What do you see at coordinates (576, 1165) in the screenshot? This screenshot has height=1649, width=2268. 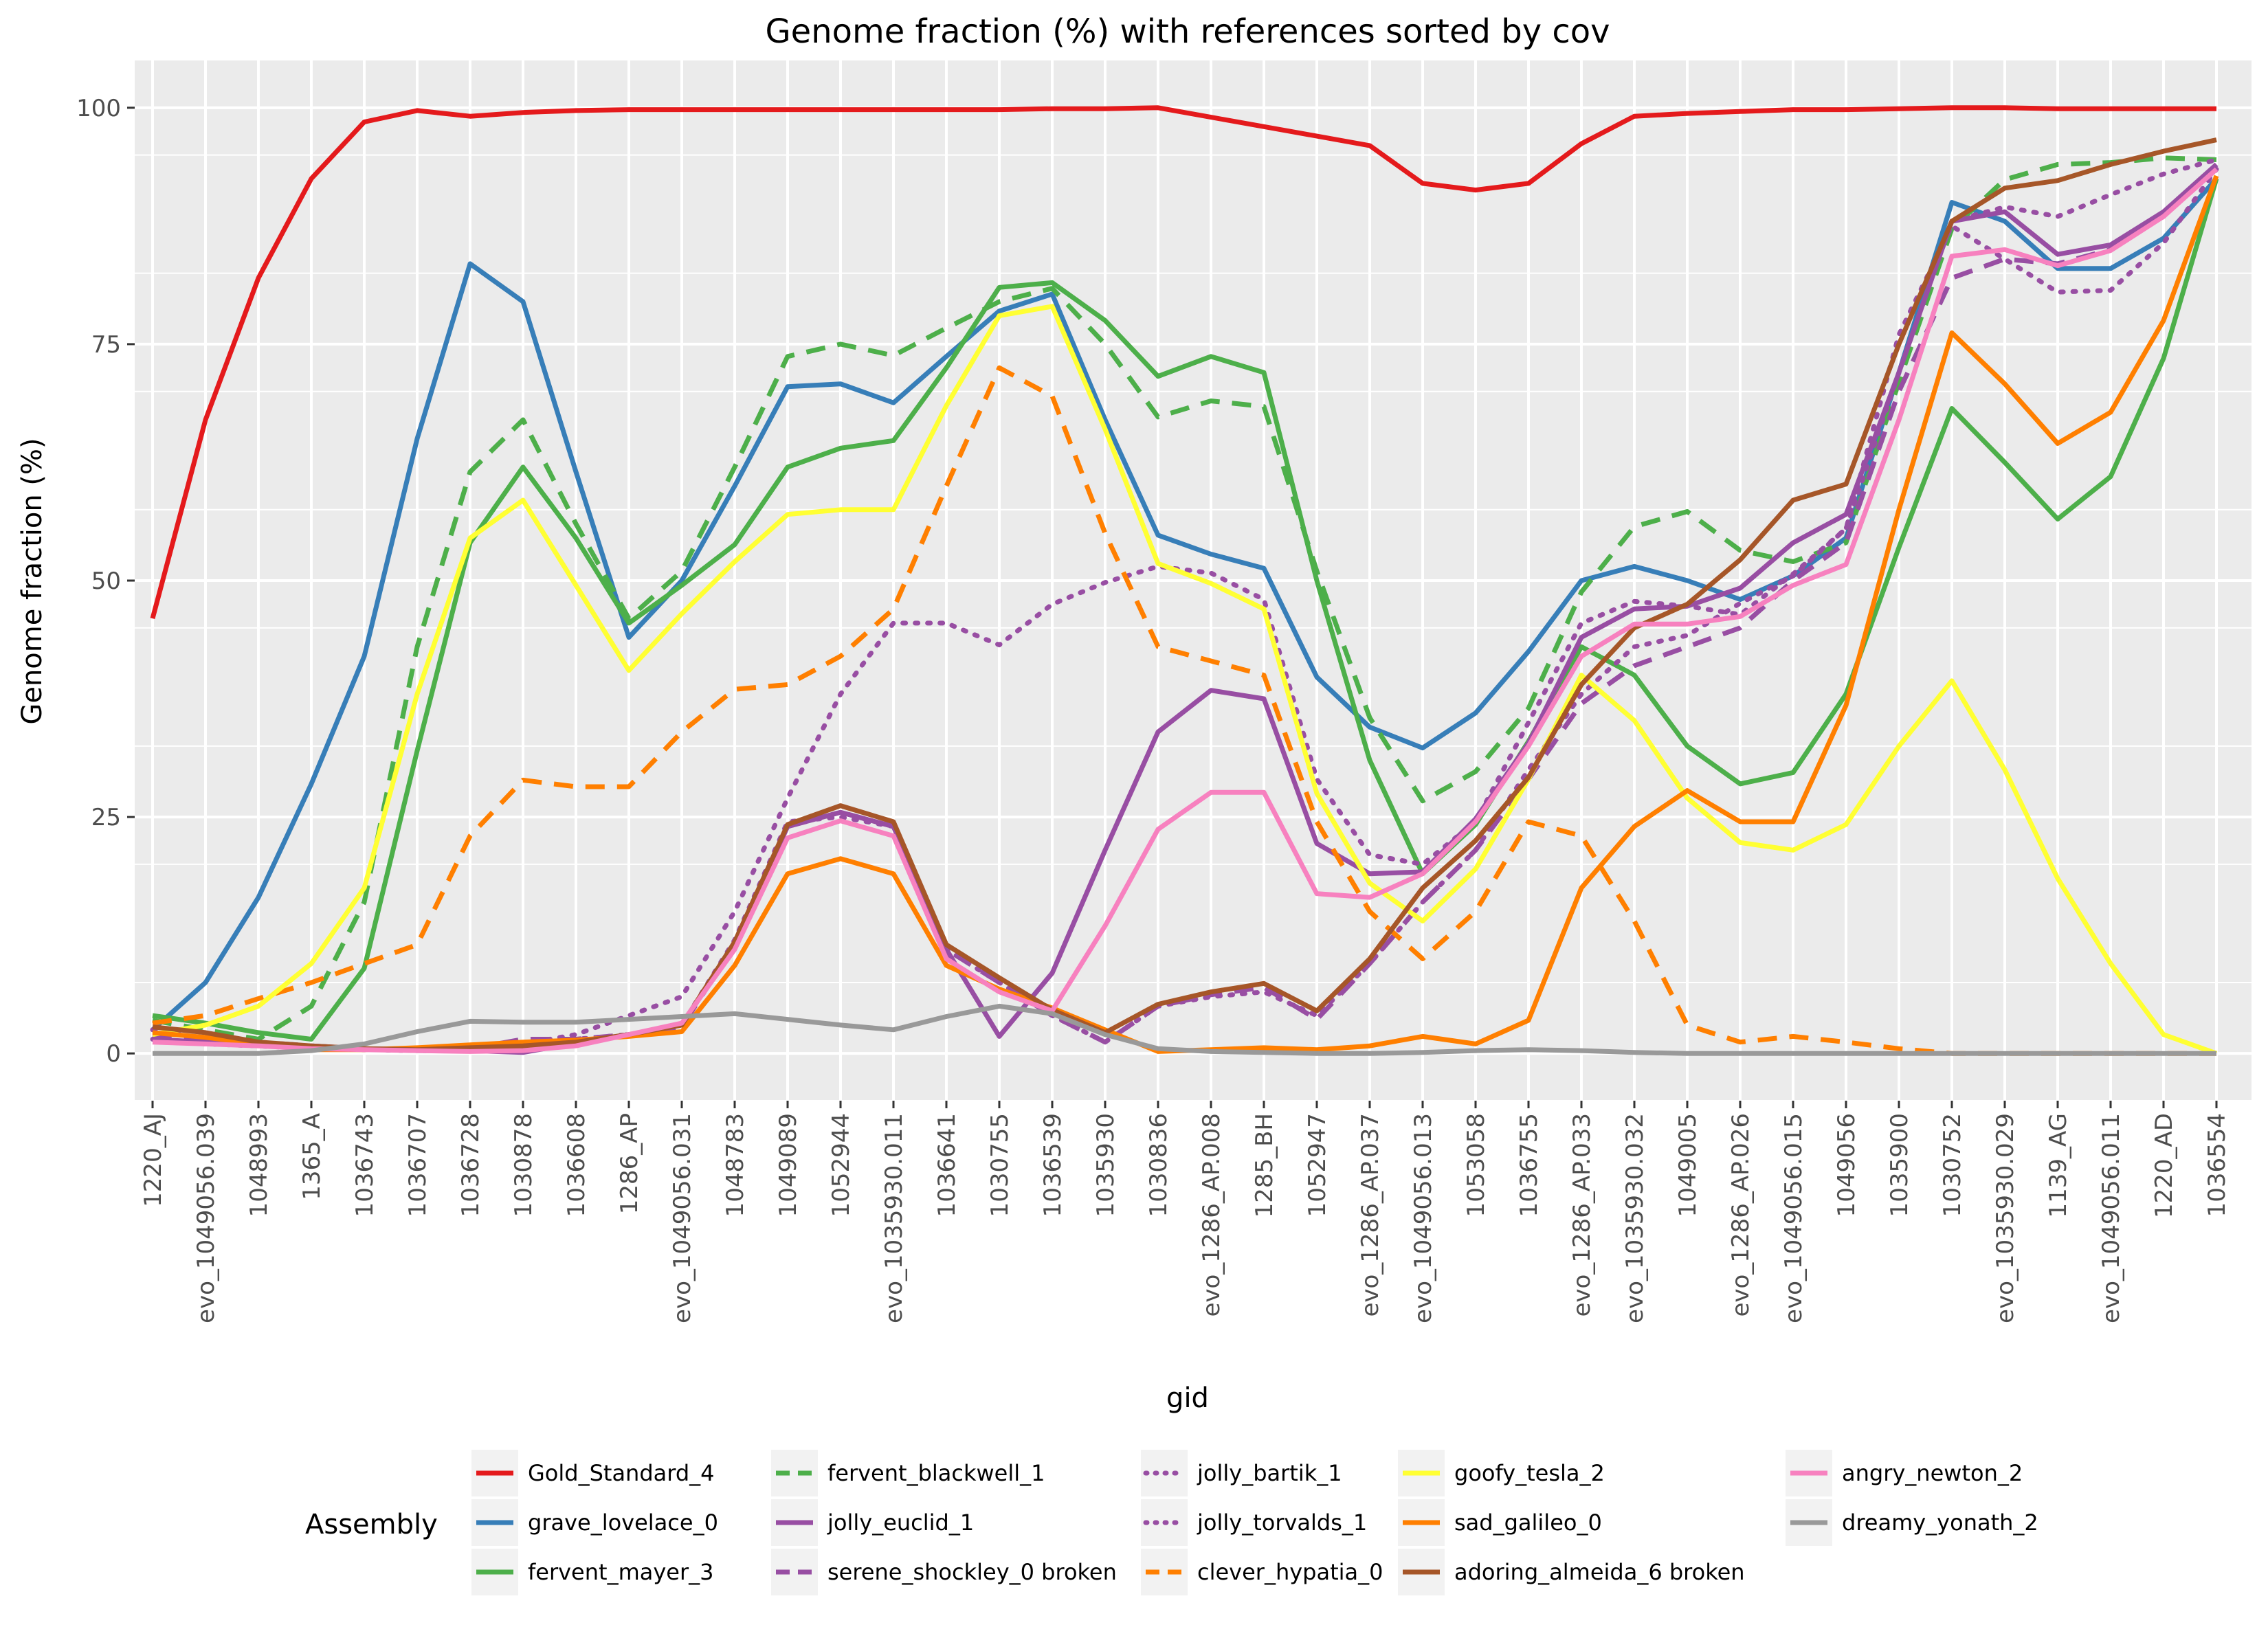 I see `x-tick-label: 1036608` at bounding box center [576, 1165].